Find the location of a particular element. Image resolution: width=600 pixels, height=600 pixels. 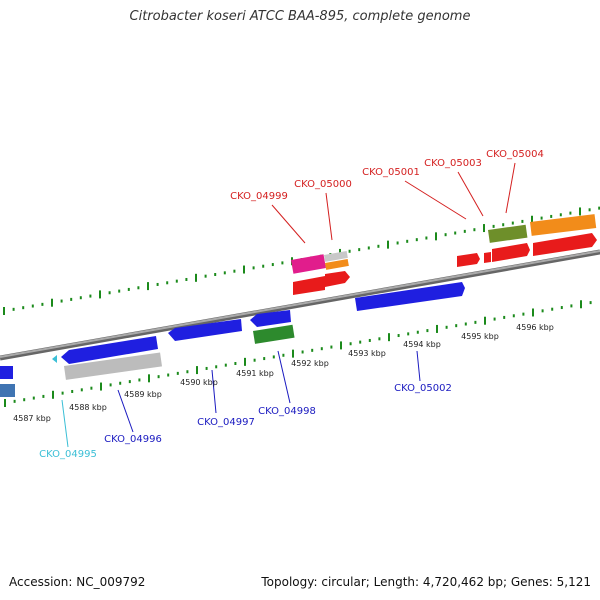

kbp-label: 4592 kbp is located at coordinates (310, 363).